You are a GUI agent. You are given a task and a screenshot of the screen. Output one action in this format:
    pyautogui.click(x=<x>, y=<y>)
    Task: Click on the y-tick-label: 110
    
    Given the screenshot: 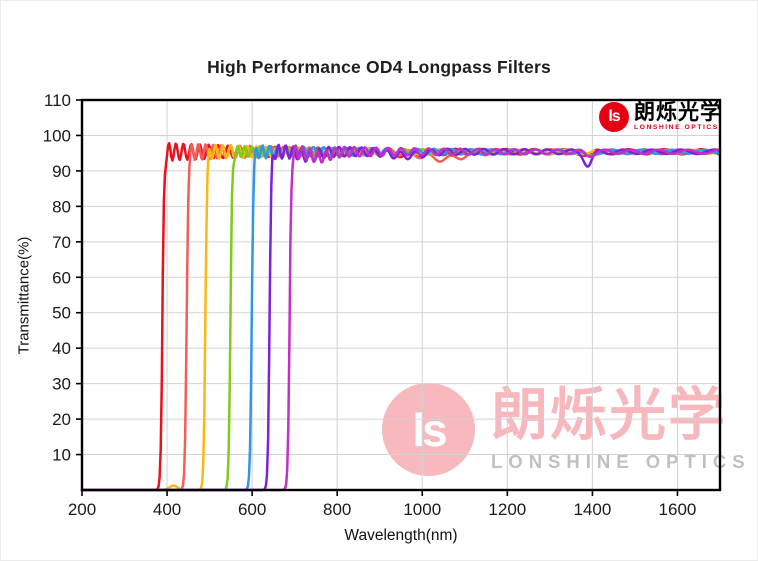 What is the action you would take?
    pyautogui.click(x=57, y=100)
    